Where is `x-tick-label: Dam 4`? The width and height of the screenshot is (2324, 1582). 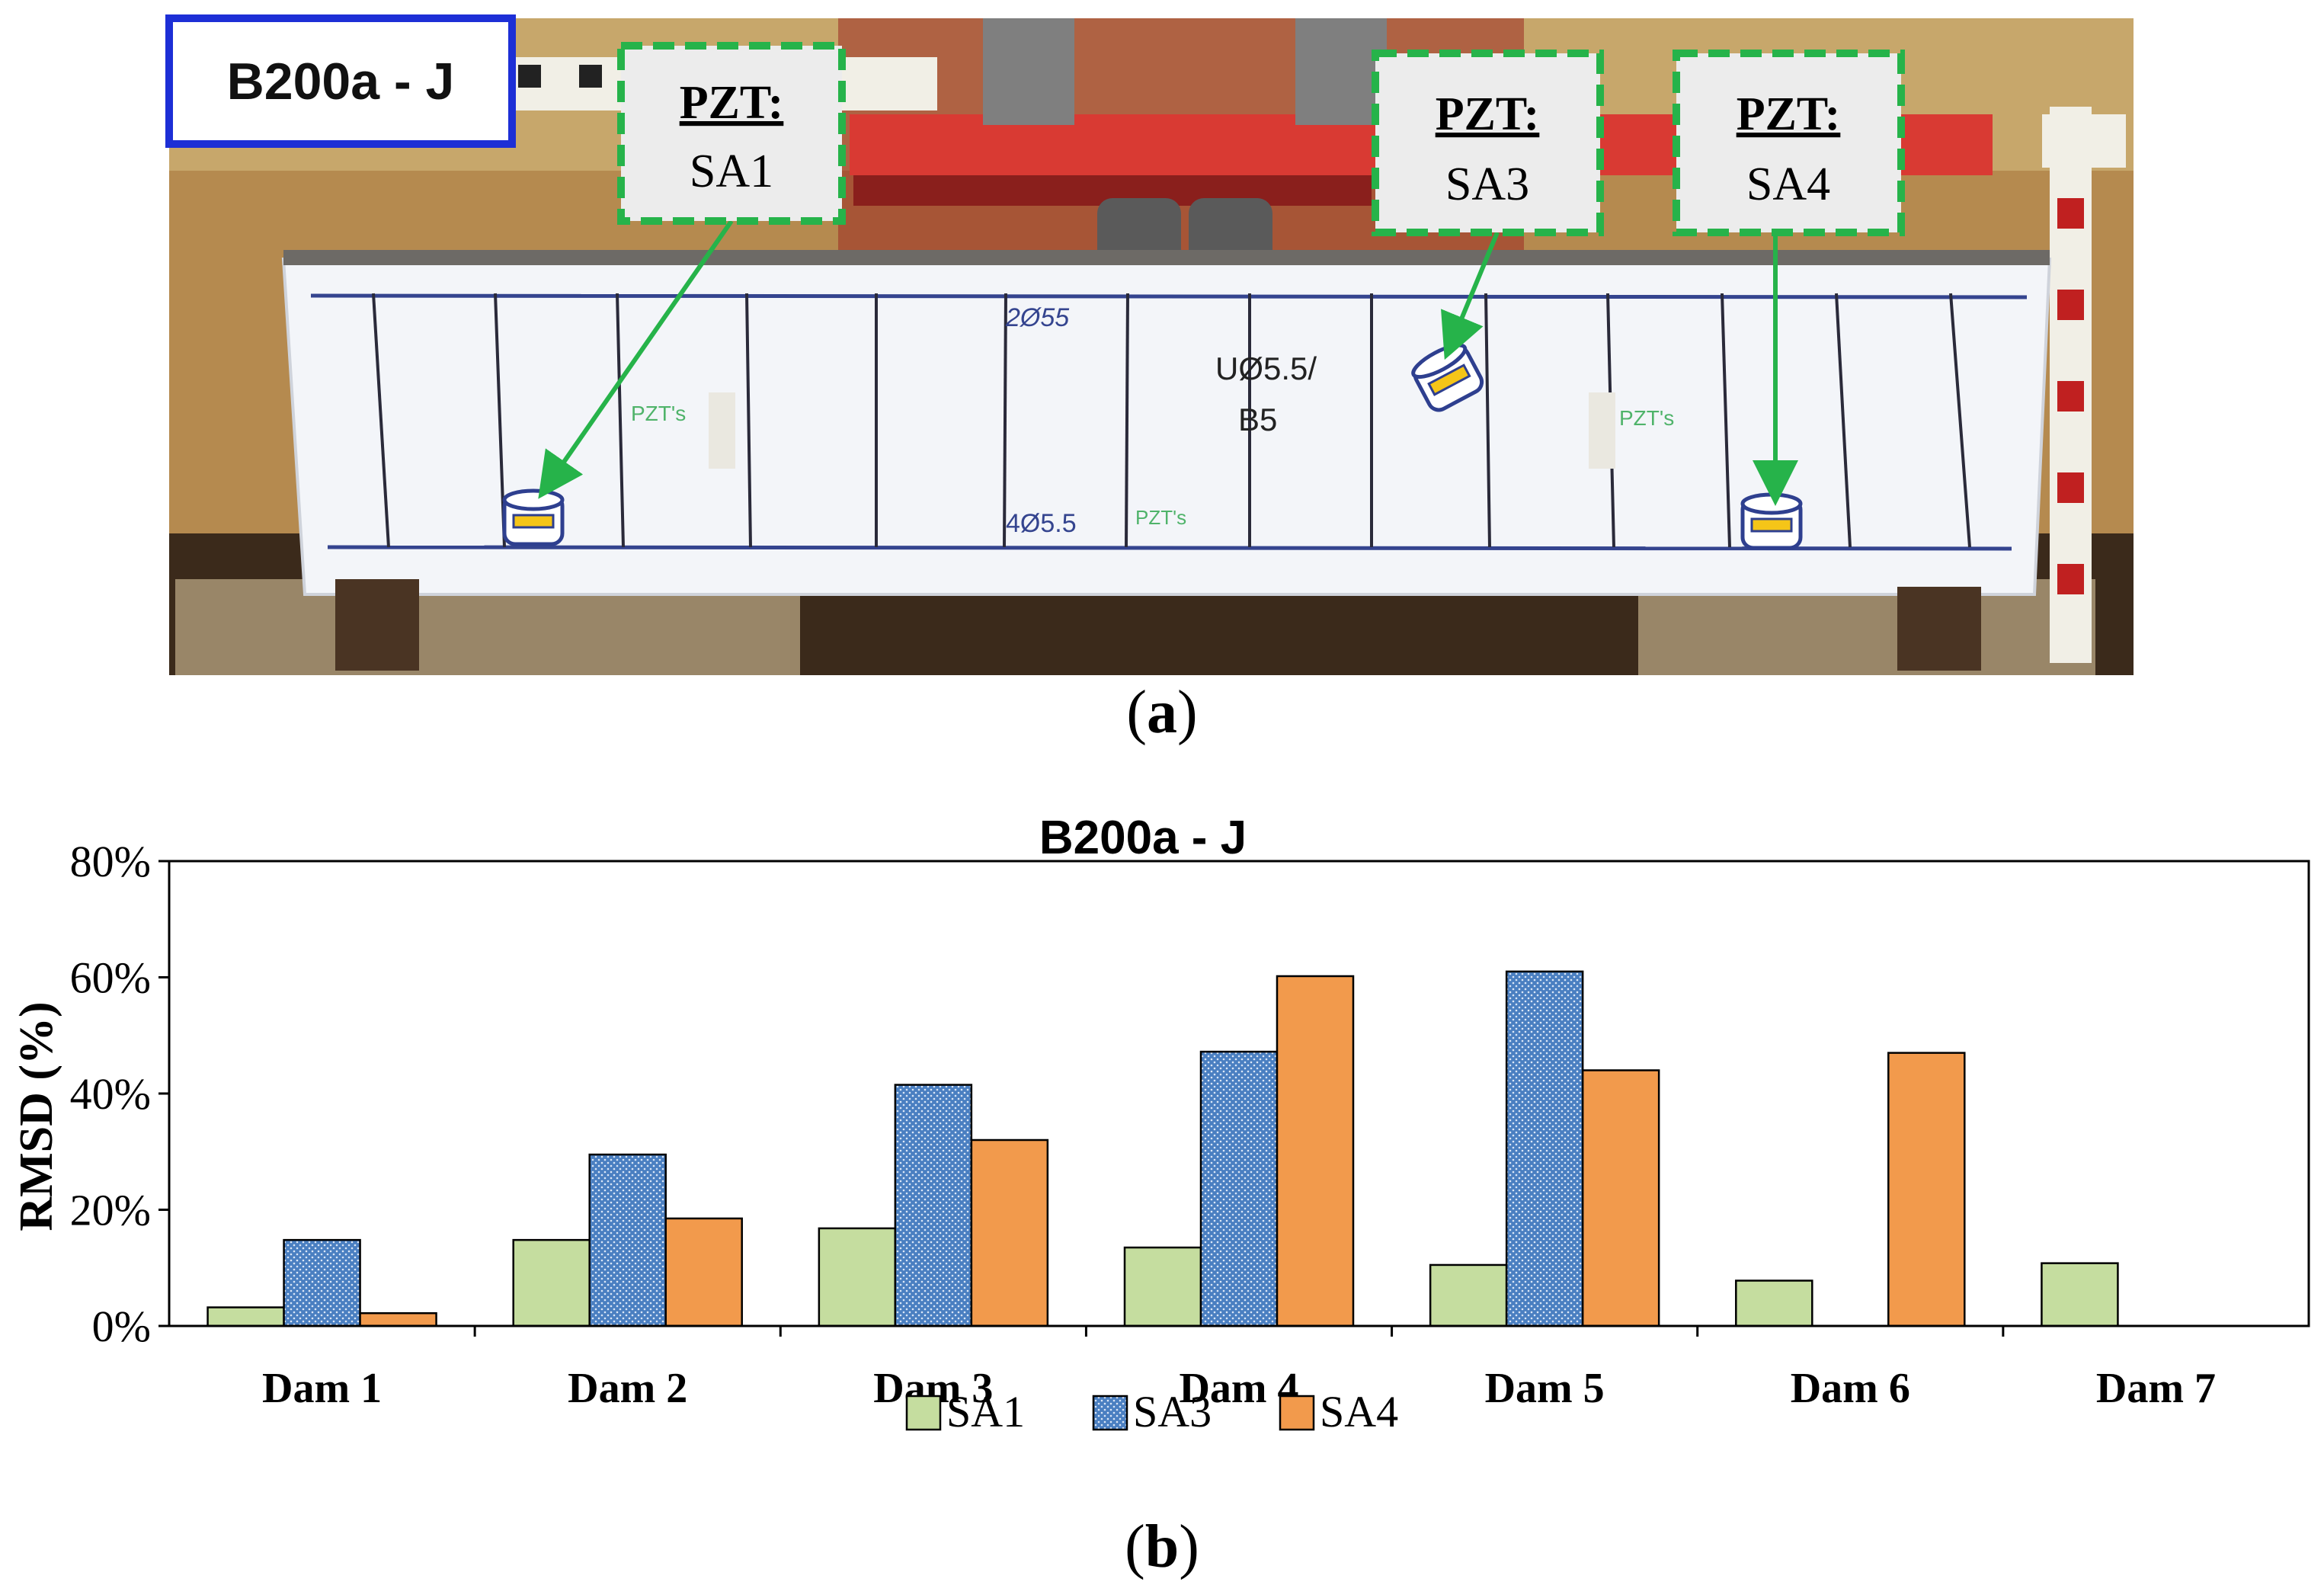 x-tick-label: Dam 4 is located at coordinates (1238, 1388).